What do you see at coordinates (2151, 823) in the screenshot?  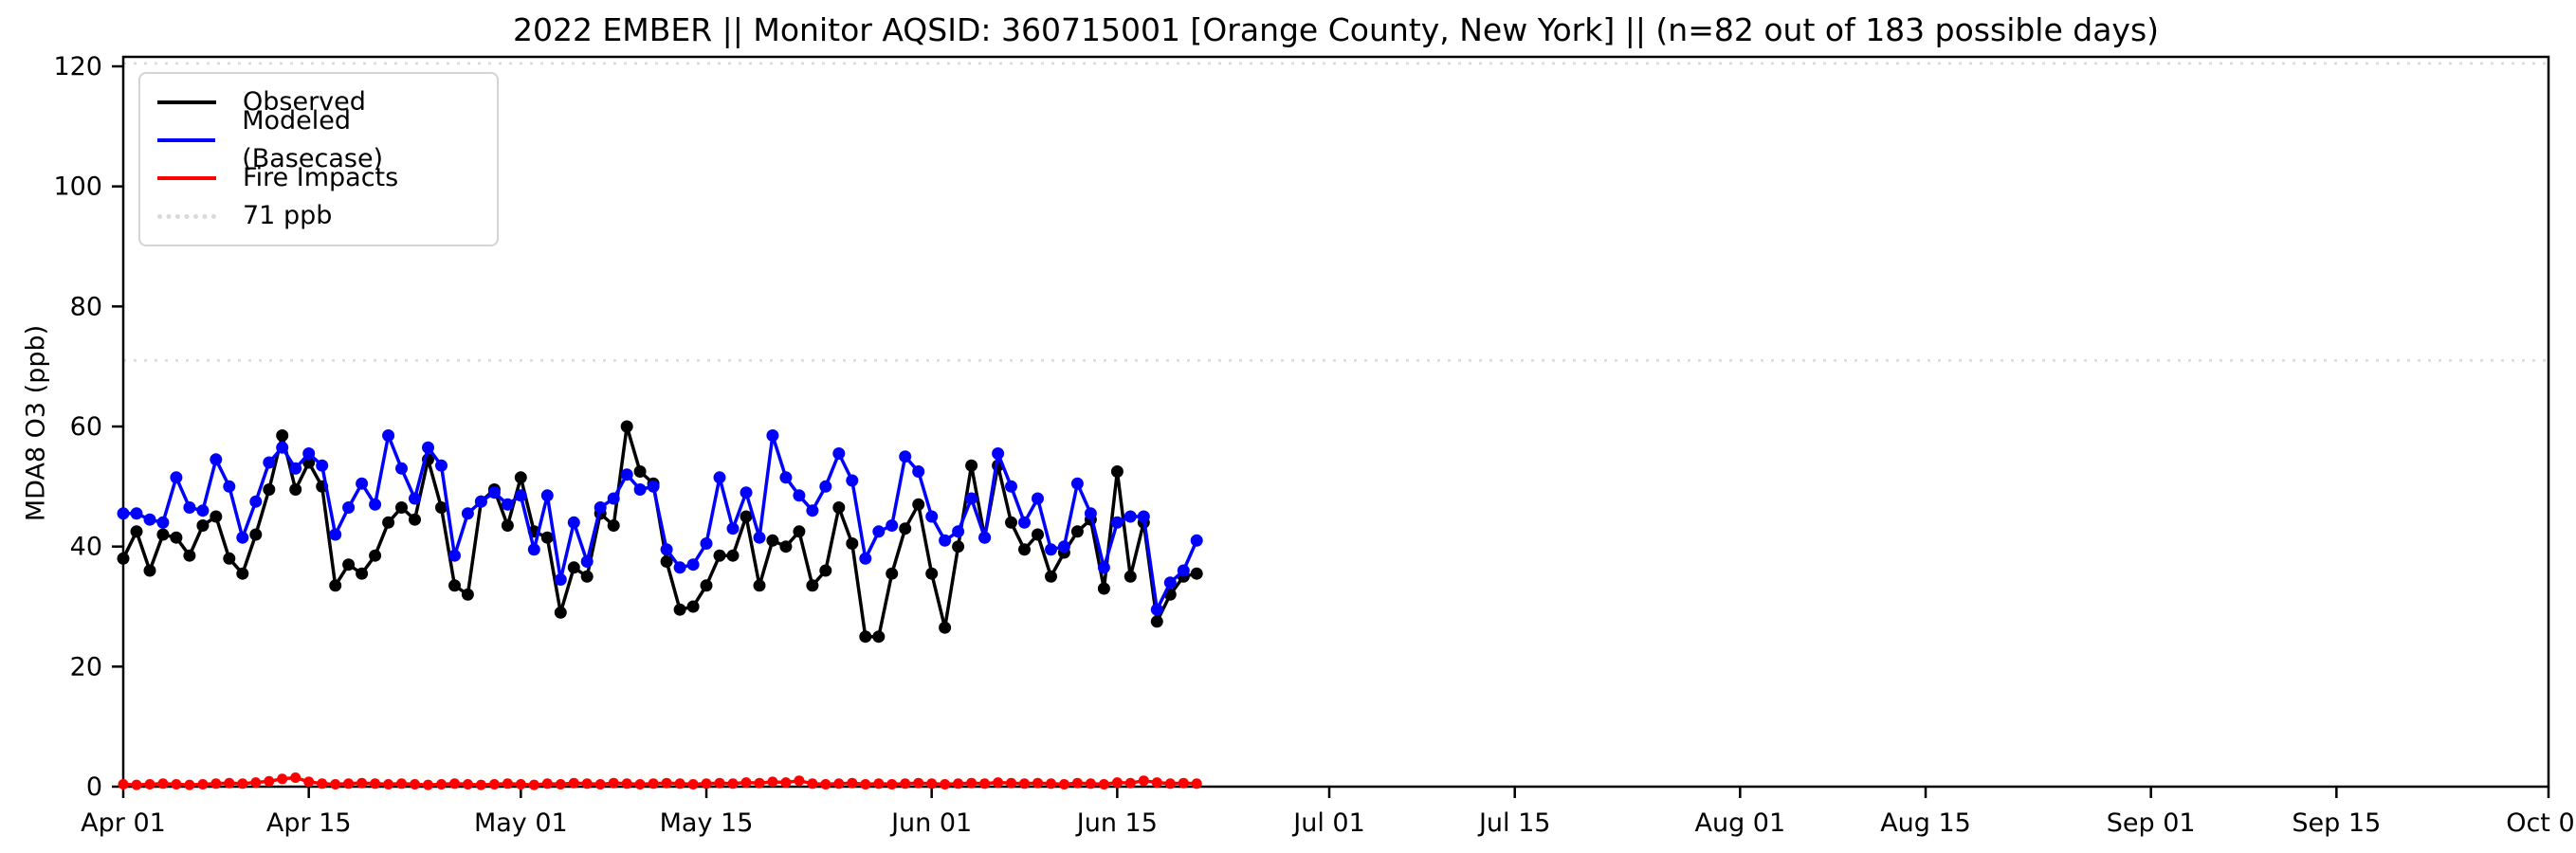 I see `x-tick-label: Sep 01` at bounding box center [2151, 823].